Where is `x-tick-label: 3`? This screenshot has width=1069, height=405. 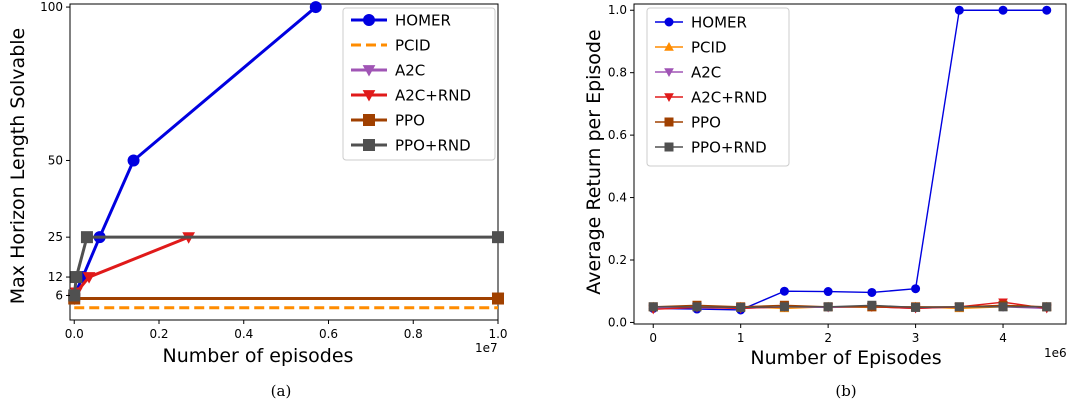 x-tick-label: 3 is located at coordinates (916, 338).